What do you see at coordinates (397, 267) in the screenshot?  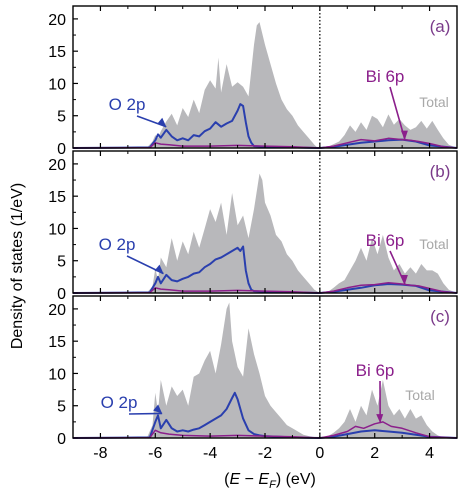 I see `bi6p-arrow` at bounding box center [397, 267].